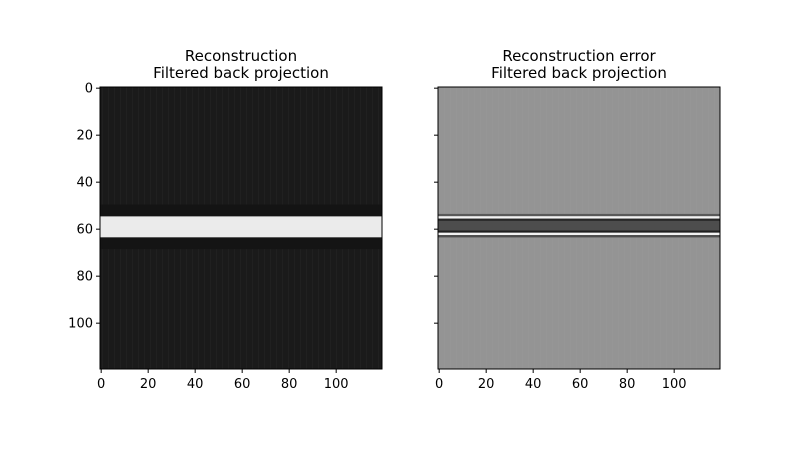 This screenshot has height=450, width=800. What do you see at coordinates (579, 56) in the screenshot?
I see `panel-2-title: Reconstruction error` at bounding box center [579, 56].